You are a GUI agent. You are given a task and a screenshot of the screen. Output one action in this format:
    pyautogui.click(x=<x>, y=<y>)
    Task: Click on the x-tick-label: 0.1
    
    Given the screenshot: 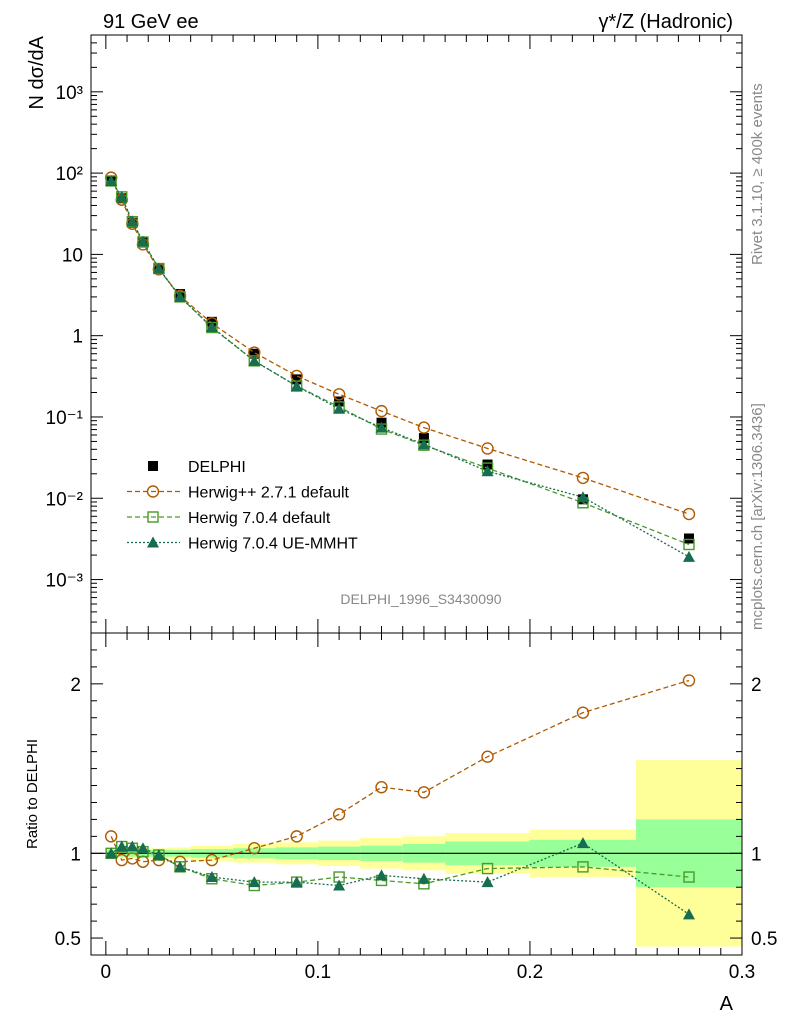 What is the action you would take?
    pyautogui.click(x=318, y=972)
    